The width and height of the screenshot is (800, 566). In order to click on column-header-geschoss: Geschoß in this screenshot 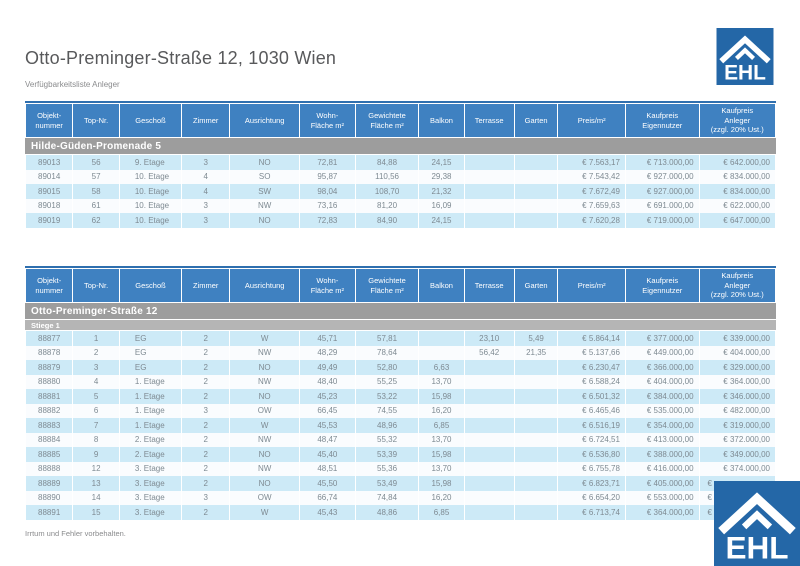, I will do `click(150, 285)`.